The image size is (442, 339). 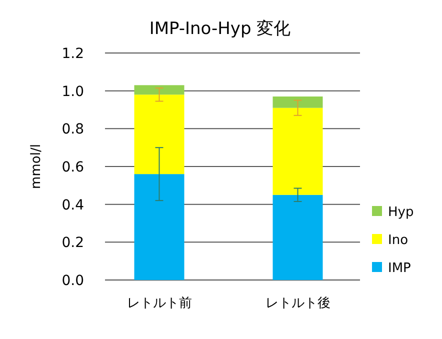 What do you see at coordinates (297, 303) in the screenshot?
I see `x-tick-label: レトルト後` at bounding box center [297, 303].